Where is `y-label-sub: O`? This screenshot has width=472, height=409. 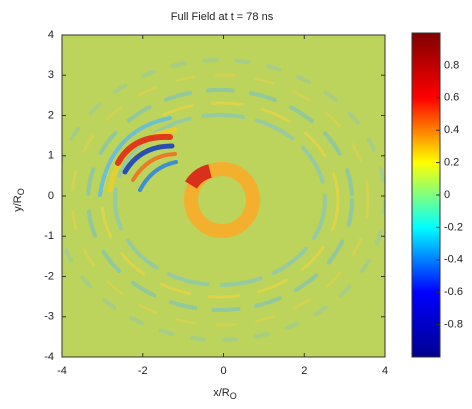
y-label-sub: O is located at coordinates (21, 191).